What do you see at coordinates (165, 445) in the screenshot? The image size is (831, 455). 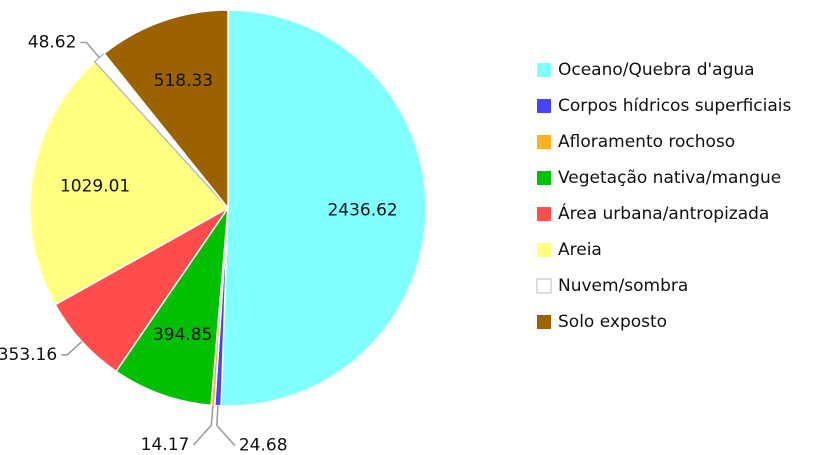 I see `data-label: 14.17` at bounding box center [165, 445].